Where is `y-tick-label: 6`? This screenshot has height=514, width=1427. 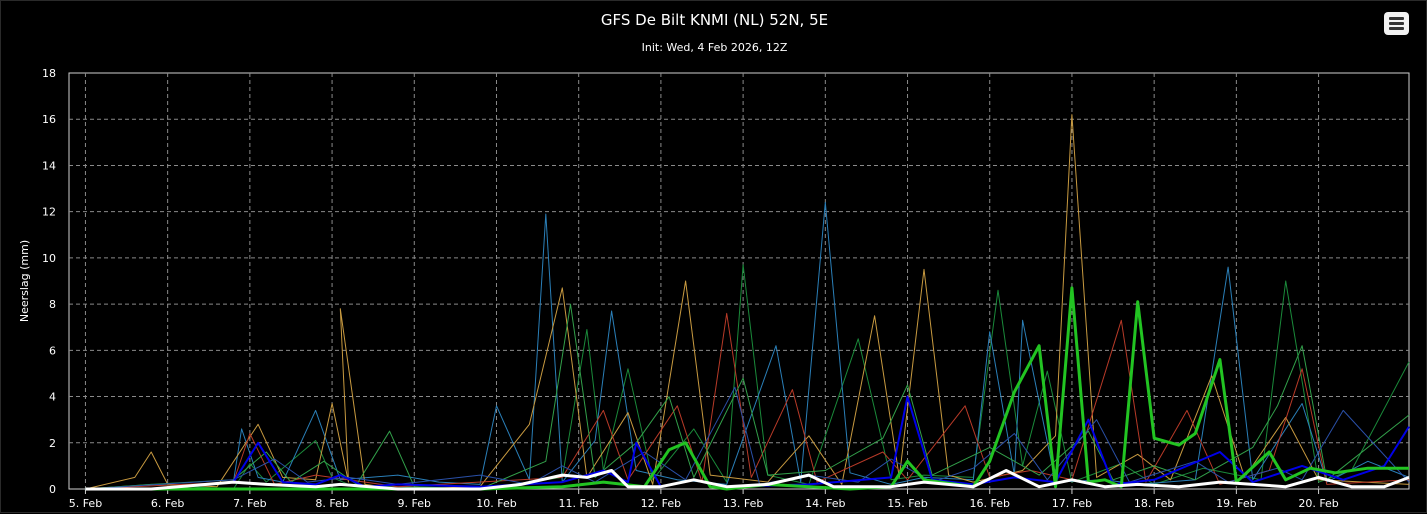
y-tick-label: 6 is located at coordinates (52, 350).